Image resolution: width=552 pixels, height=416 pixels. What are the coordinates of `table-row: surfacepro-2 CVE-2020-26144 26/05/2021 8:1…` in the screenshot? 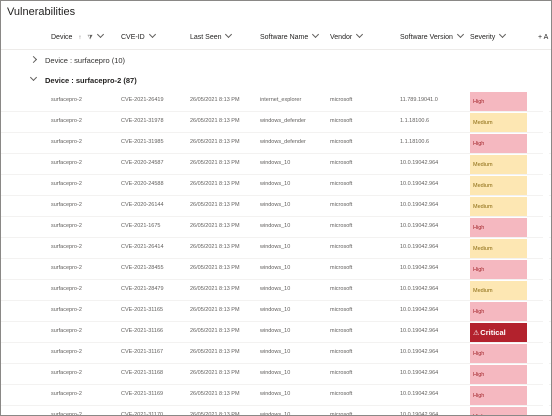 It's located at (276, 206).